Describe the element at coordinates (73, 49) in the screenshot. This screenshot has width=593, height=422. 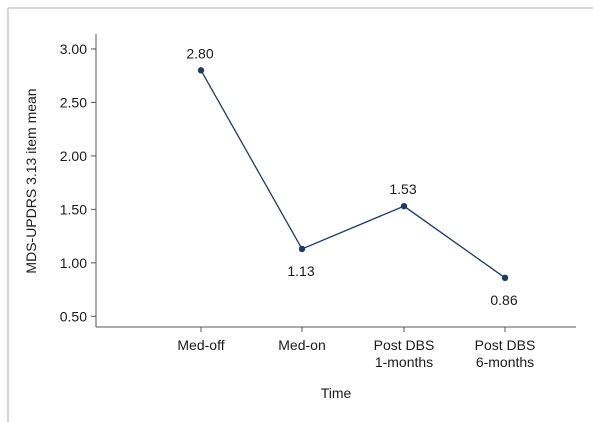
I see `y-tick-label: 3.00` at that location.